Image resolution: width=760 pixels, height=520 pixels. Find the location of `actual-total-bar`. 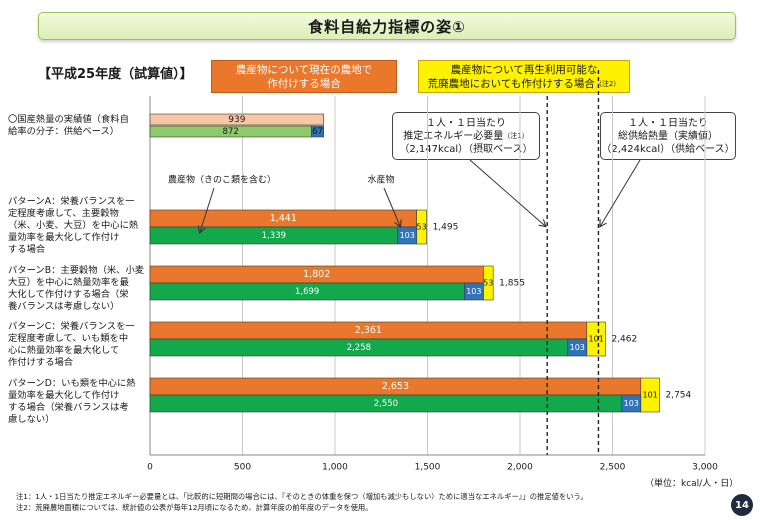

actual-total-bar is located at coordinates (237, 119).